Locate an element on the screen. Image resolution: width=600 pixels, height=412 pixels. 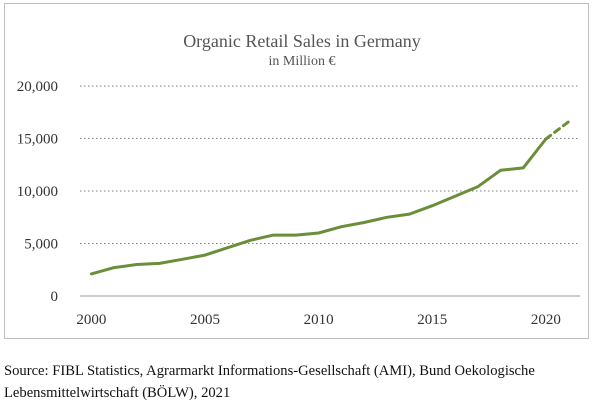
series-line-forecast is located at coordinates (557, 130).